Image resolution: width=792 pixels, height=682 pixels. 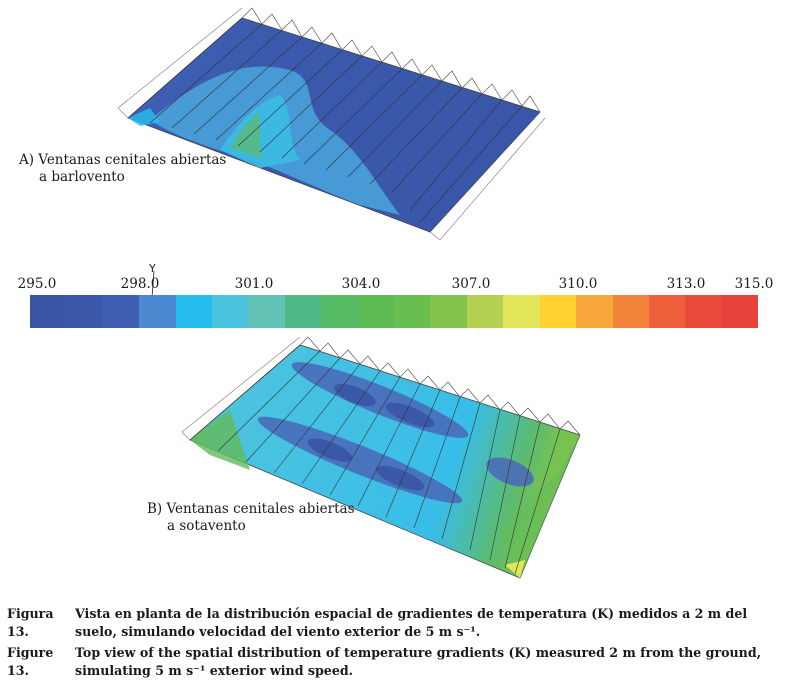 What do you see at coordinates (30, 661) in the screenshot?
I see `caption-en-label: Figure 13.` at bounding box center [30, 661].